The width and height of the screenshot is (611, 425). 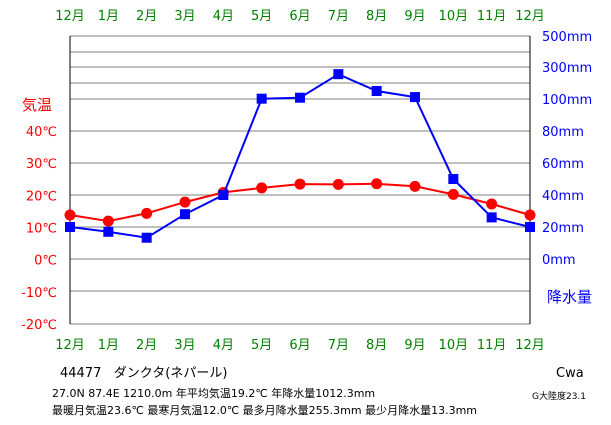 I want to click on temperature-tick-label: 40℃, so click(x=41, y=132).